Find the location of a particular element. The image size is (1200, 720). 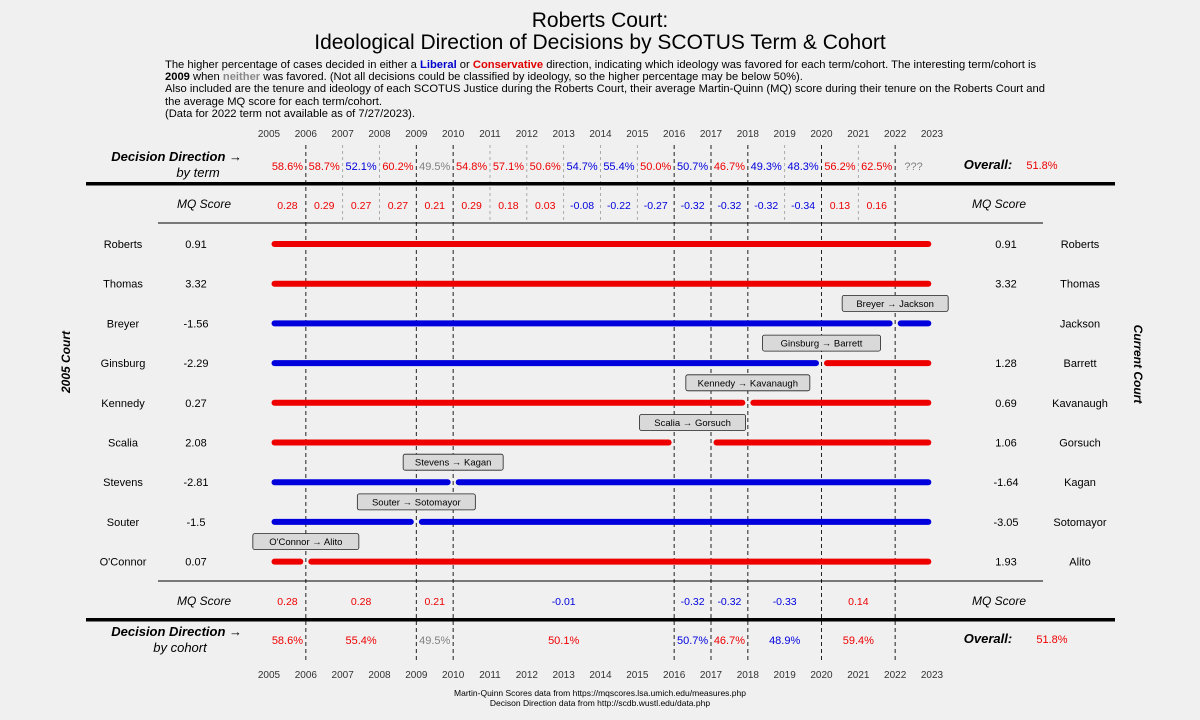

justice-right-name-kavanaugh: Kavanaugh is located at coordinates (1080, 404).